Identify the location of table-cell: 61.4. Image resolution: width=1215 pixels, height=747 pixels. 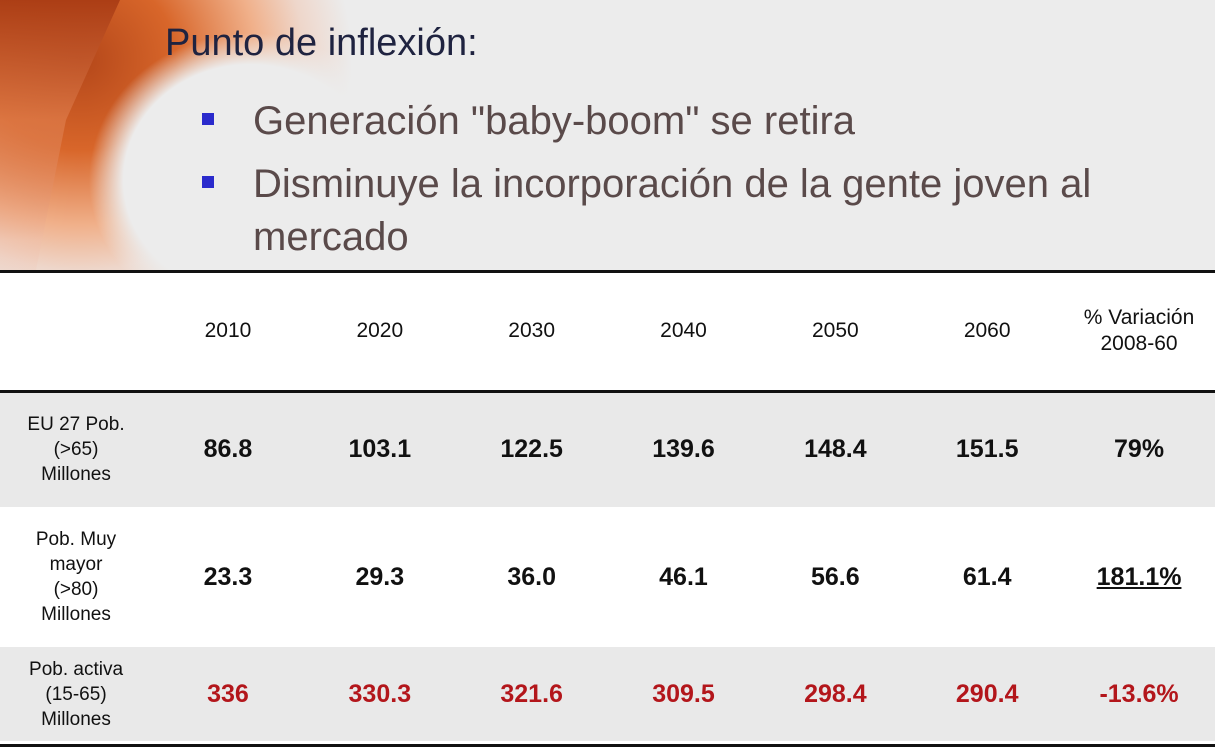
(987, 576).